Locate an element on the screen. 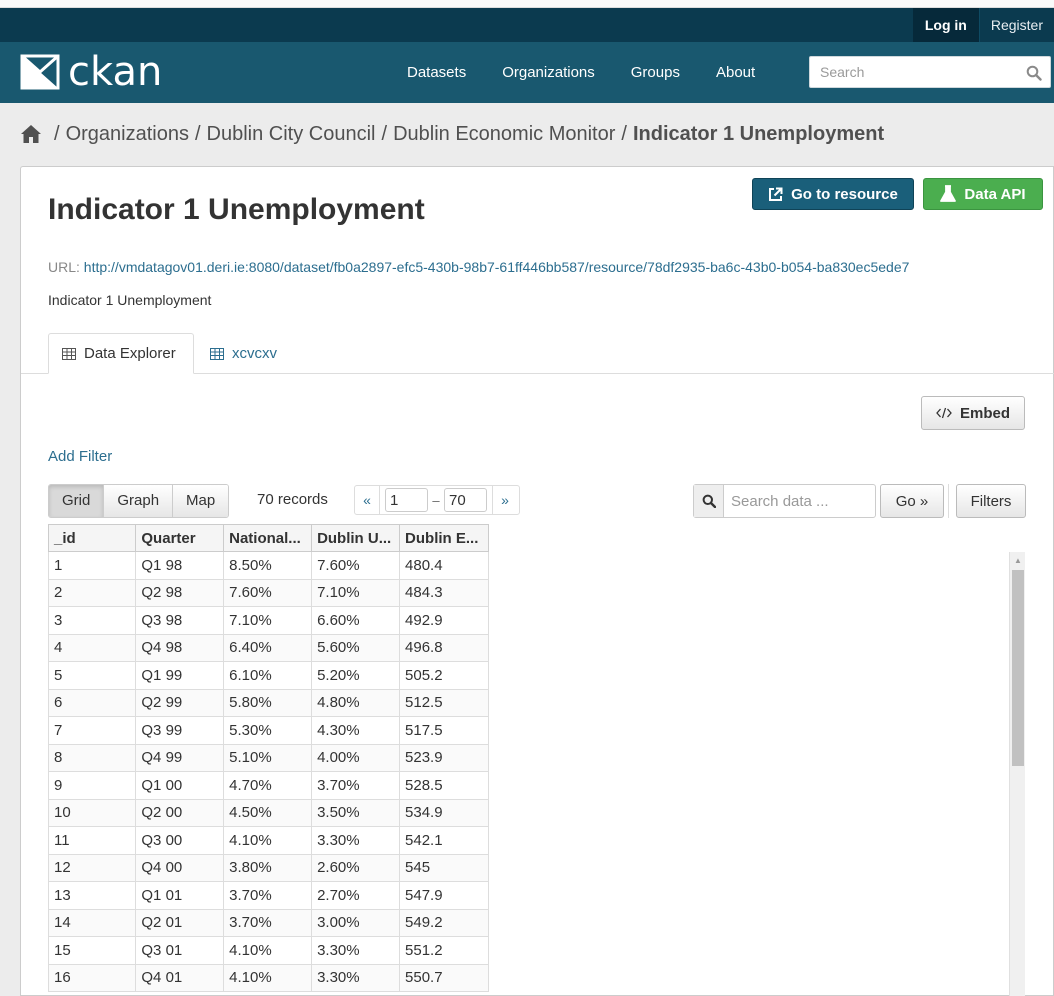 The image size is (1054, 996). table-cell: 9 is located at coordinates (92, 785).